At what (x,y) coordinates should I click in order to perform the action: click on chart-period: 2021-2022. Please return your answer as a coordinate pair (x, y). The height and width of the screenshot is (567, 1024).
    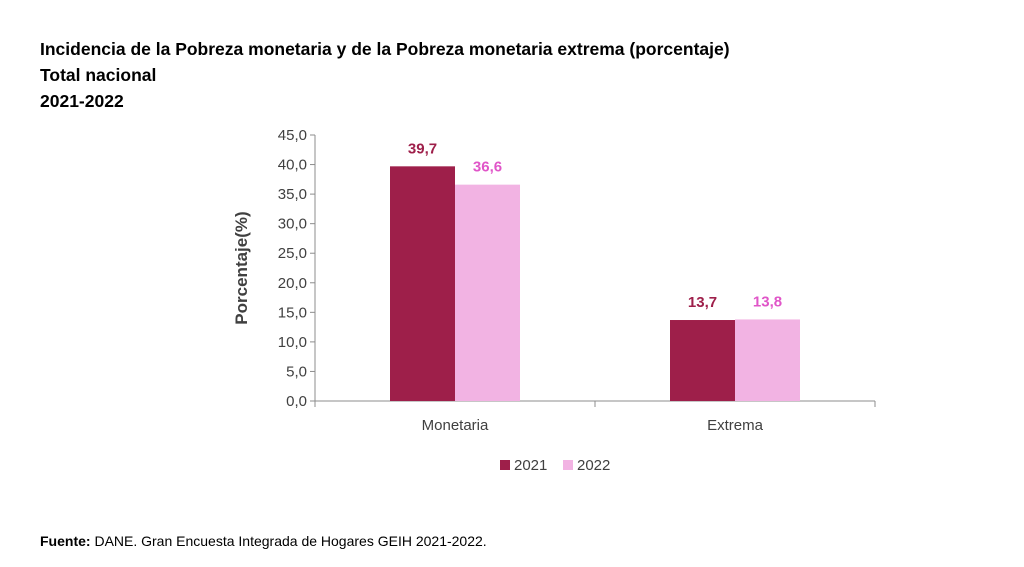
    Looking at the image, I should click on (82, 101).